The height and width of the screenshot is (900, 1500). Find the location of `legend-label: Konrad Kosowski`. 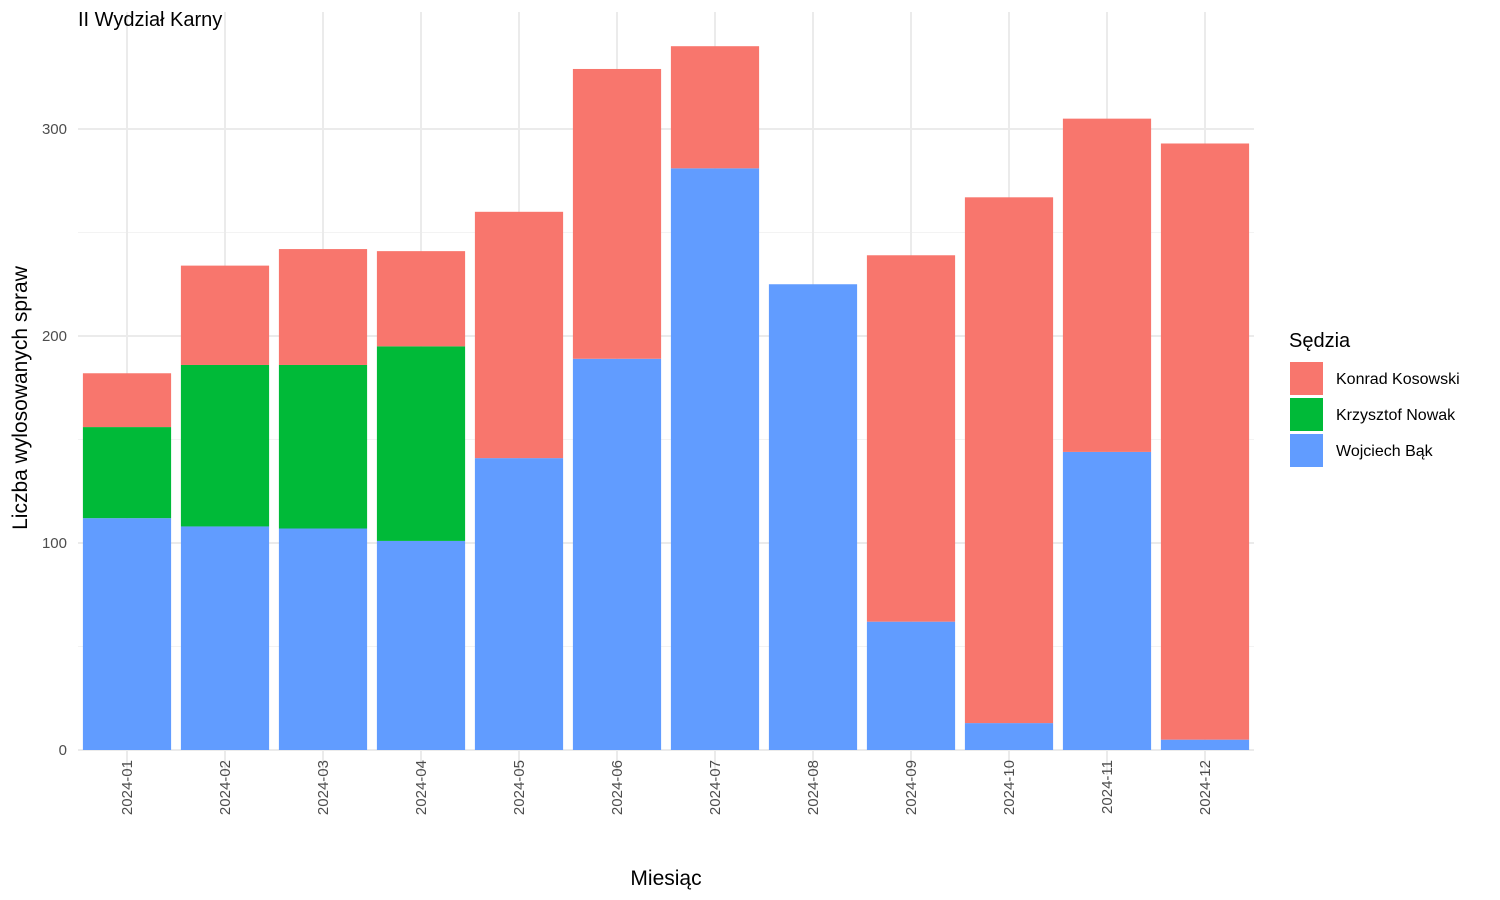

legend-label: Konrad Kosowski is located at coordinates (1398, 379).